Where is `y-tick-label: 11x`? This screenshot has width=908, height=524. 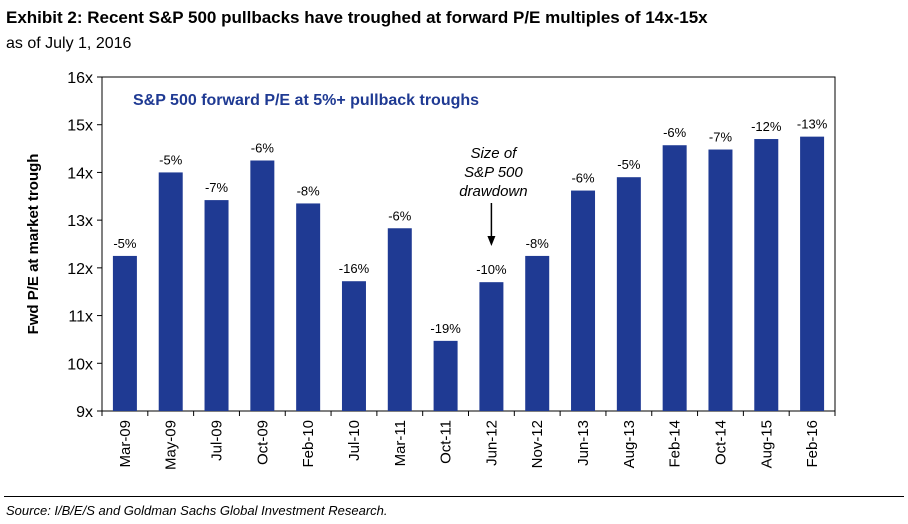 y-tick-label: 11x is located at coordinates (80, 317).